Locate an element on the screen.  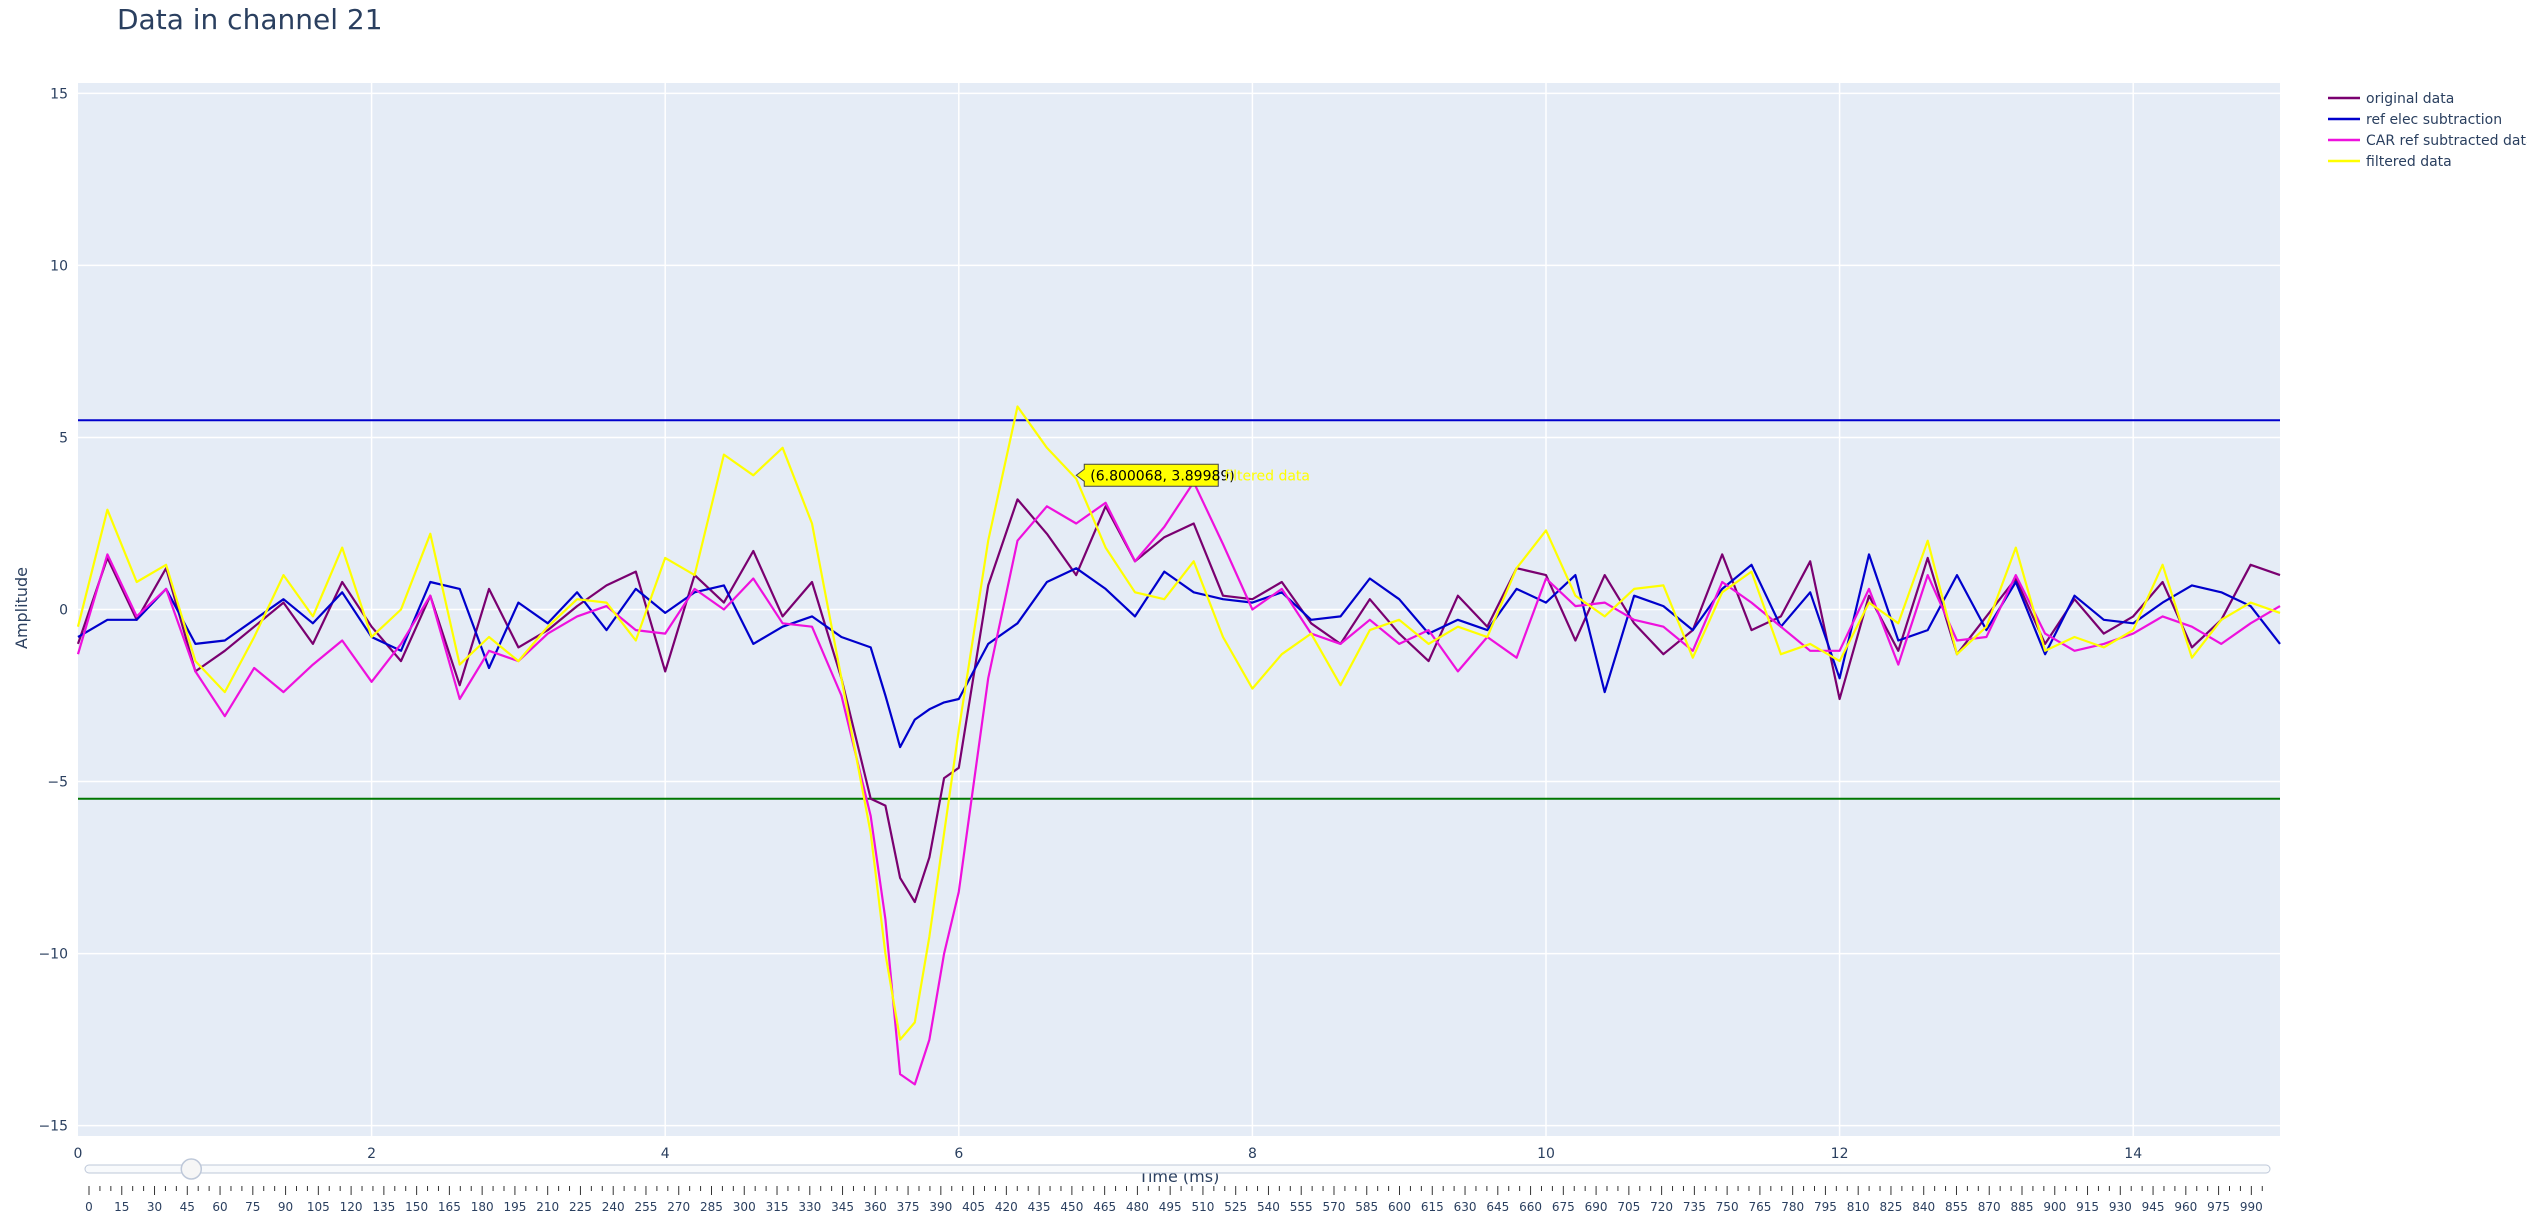
slider-tick-label: 75 is located at coordinates (252, 1207).